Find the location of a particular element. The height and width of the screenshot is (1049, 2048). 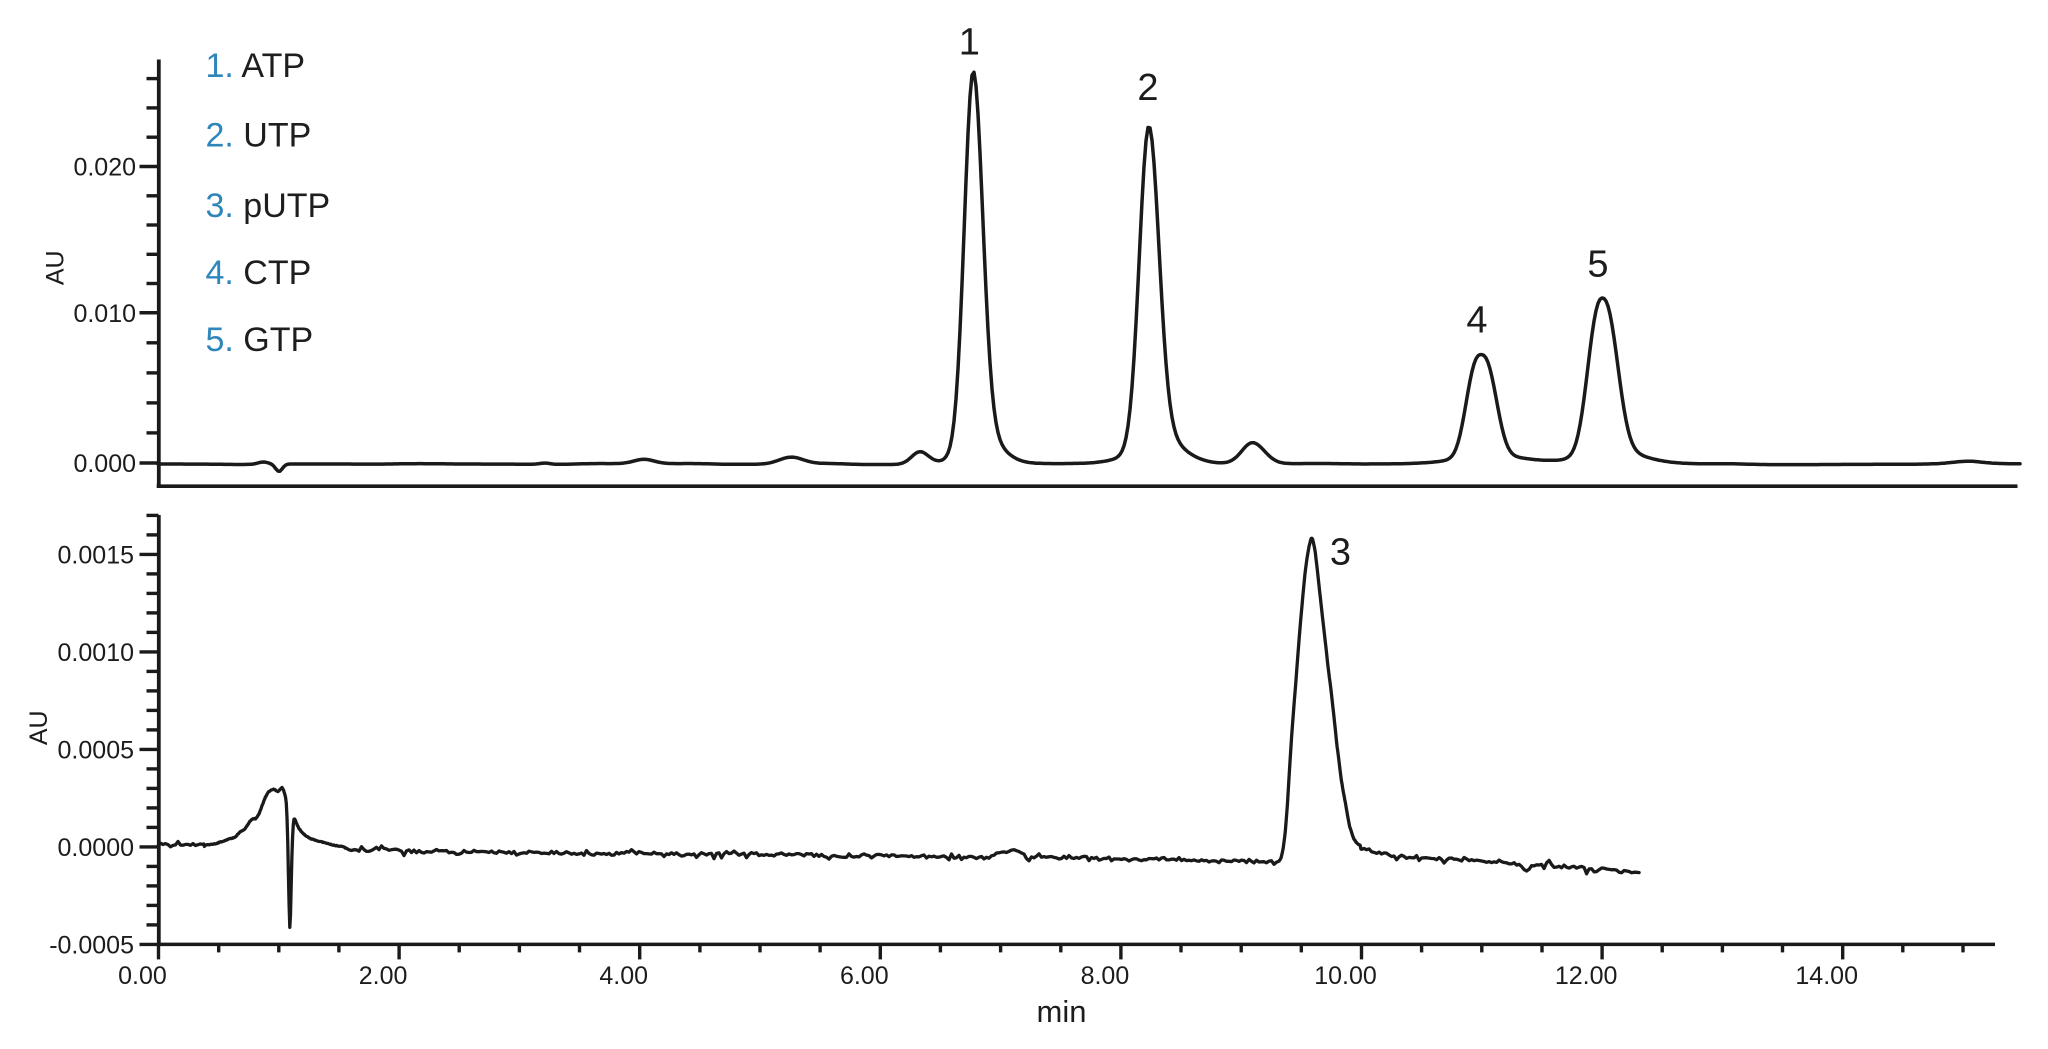

svg-text: 14.00 is located at coordinates (1826, 976).